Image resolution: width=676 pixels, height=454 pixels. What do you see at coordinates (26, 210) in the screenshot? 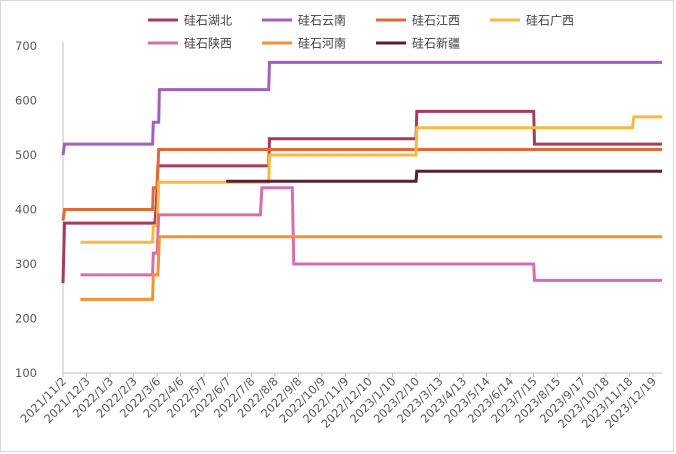
I see `y-tick-label: 400` at bounding box center [26, 210].